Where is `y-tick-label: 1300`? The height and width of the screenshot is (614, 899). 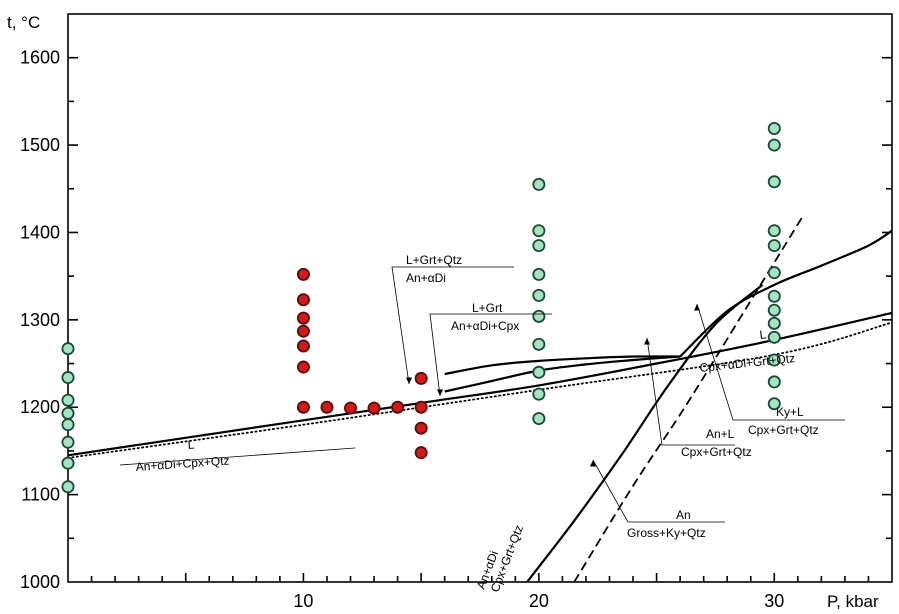
y-tick-label: 1300 is located at coordinates (40, 320).